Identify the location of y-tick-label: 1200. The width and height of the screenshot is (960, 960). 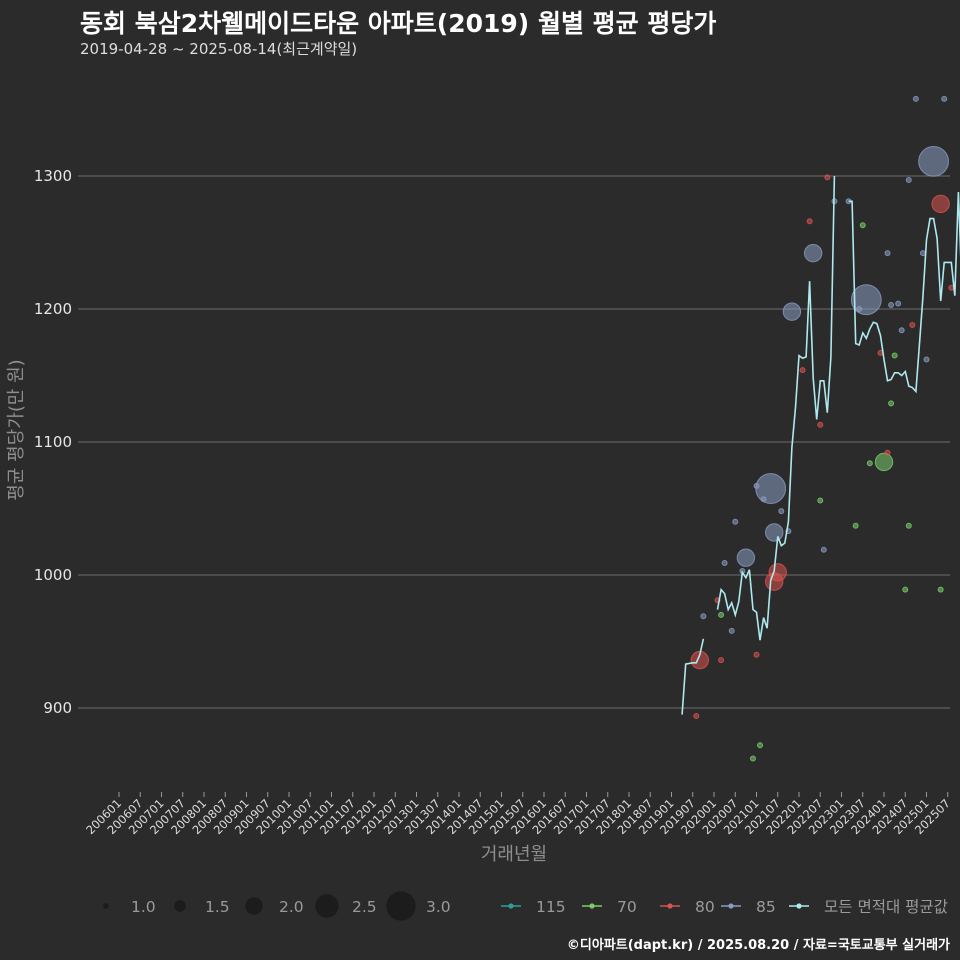
(53, 309).